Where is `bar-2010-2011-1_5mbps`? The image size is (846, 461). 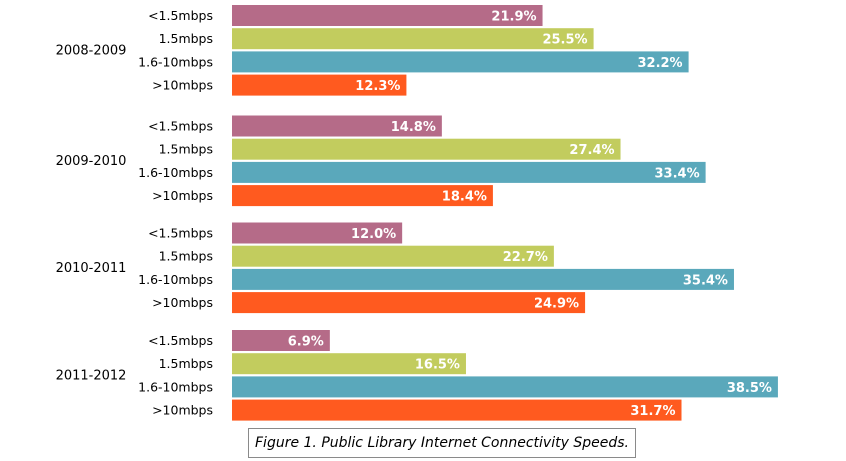 bar-2010-2011-1_5mbps is located at coordinates (393, 256).